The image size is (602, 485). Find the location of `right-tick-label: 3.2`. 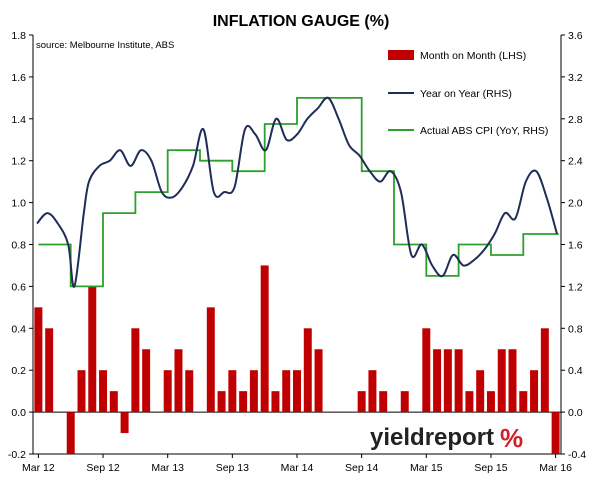

right-tick-label: 3.2 is located at coordinates (575, 78).